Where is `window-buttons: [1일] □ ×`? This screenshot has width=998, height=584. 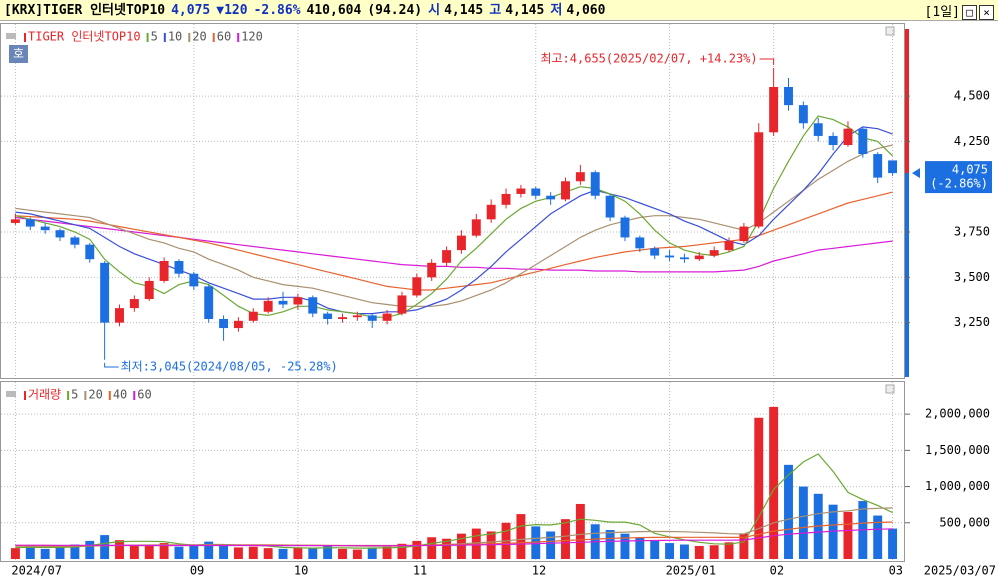
window-buttons: [1일] □ × is located at coordinates (959, 12).